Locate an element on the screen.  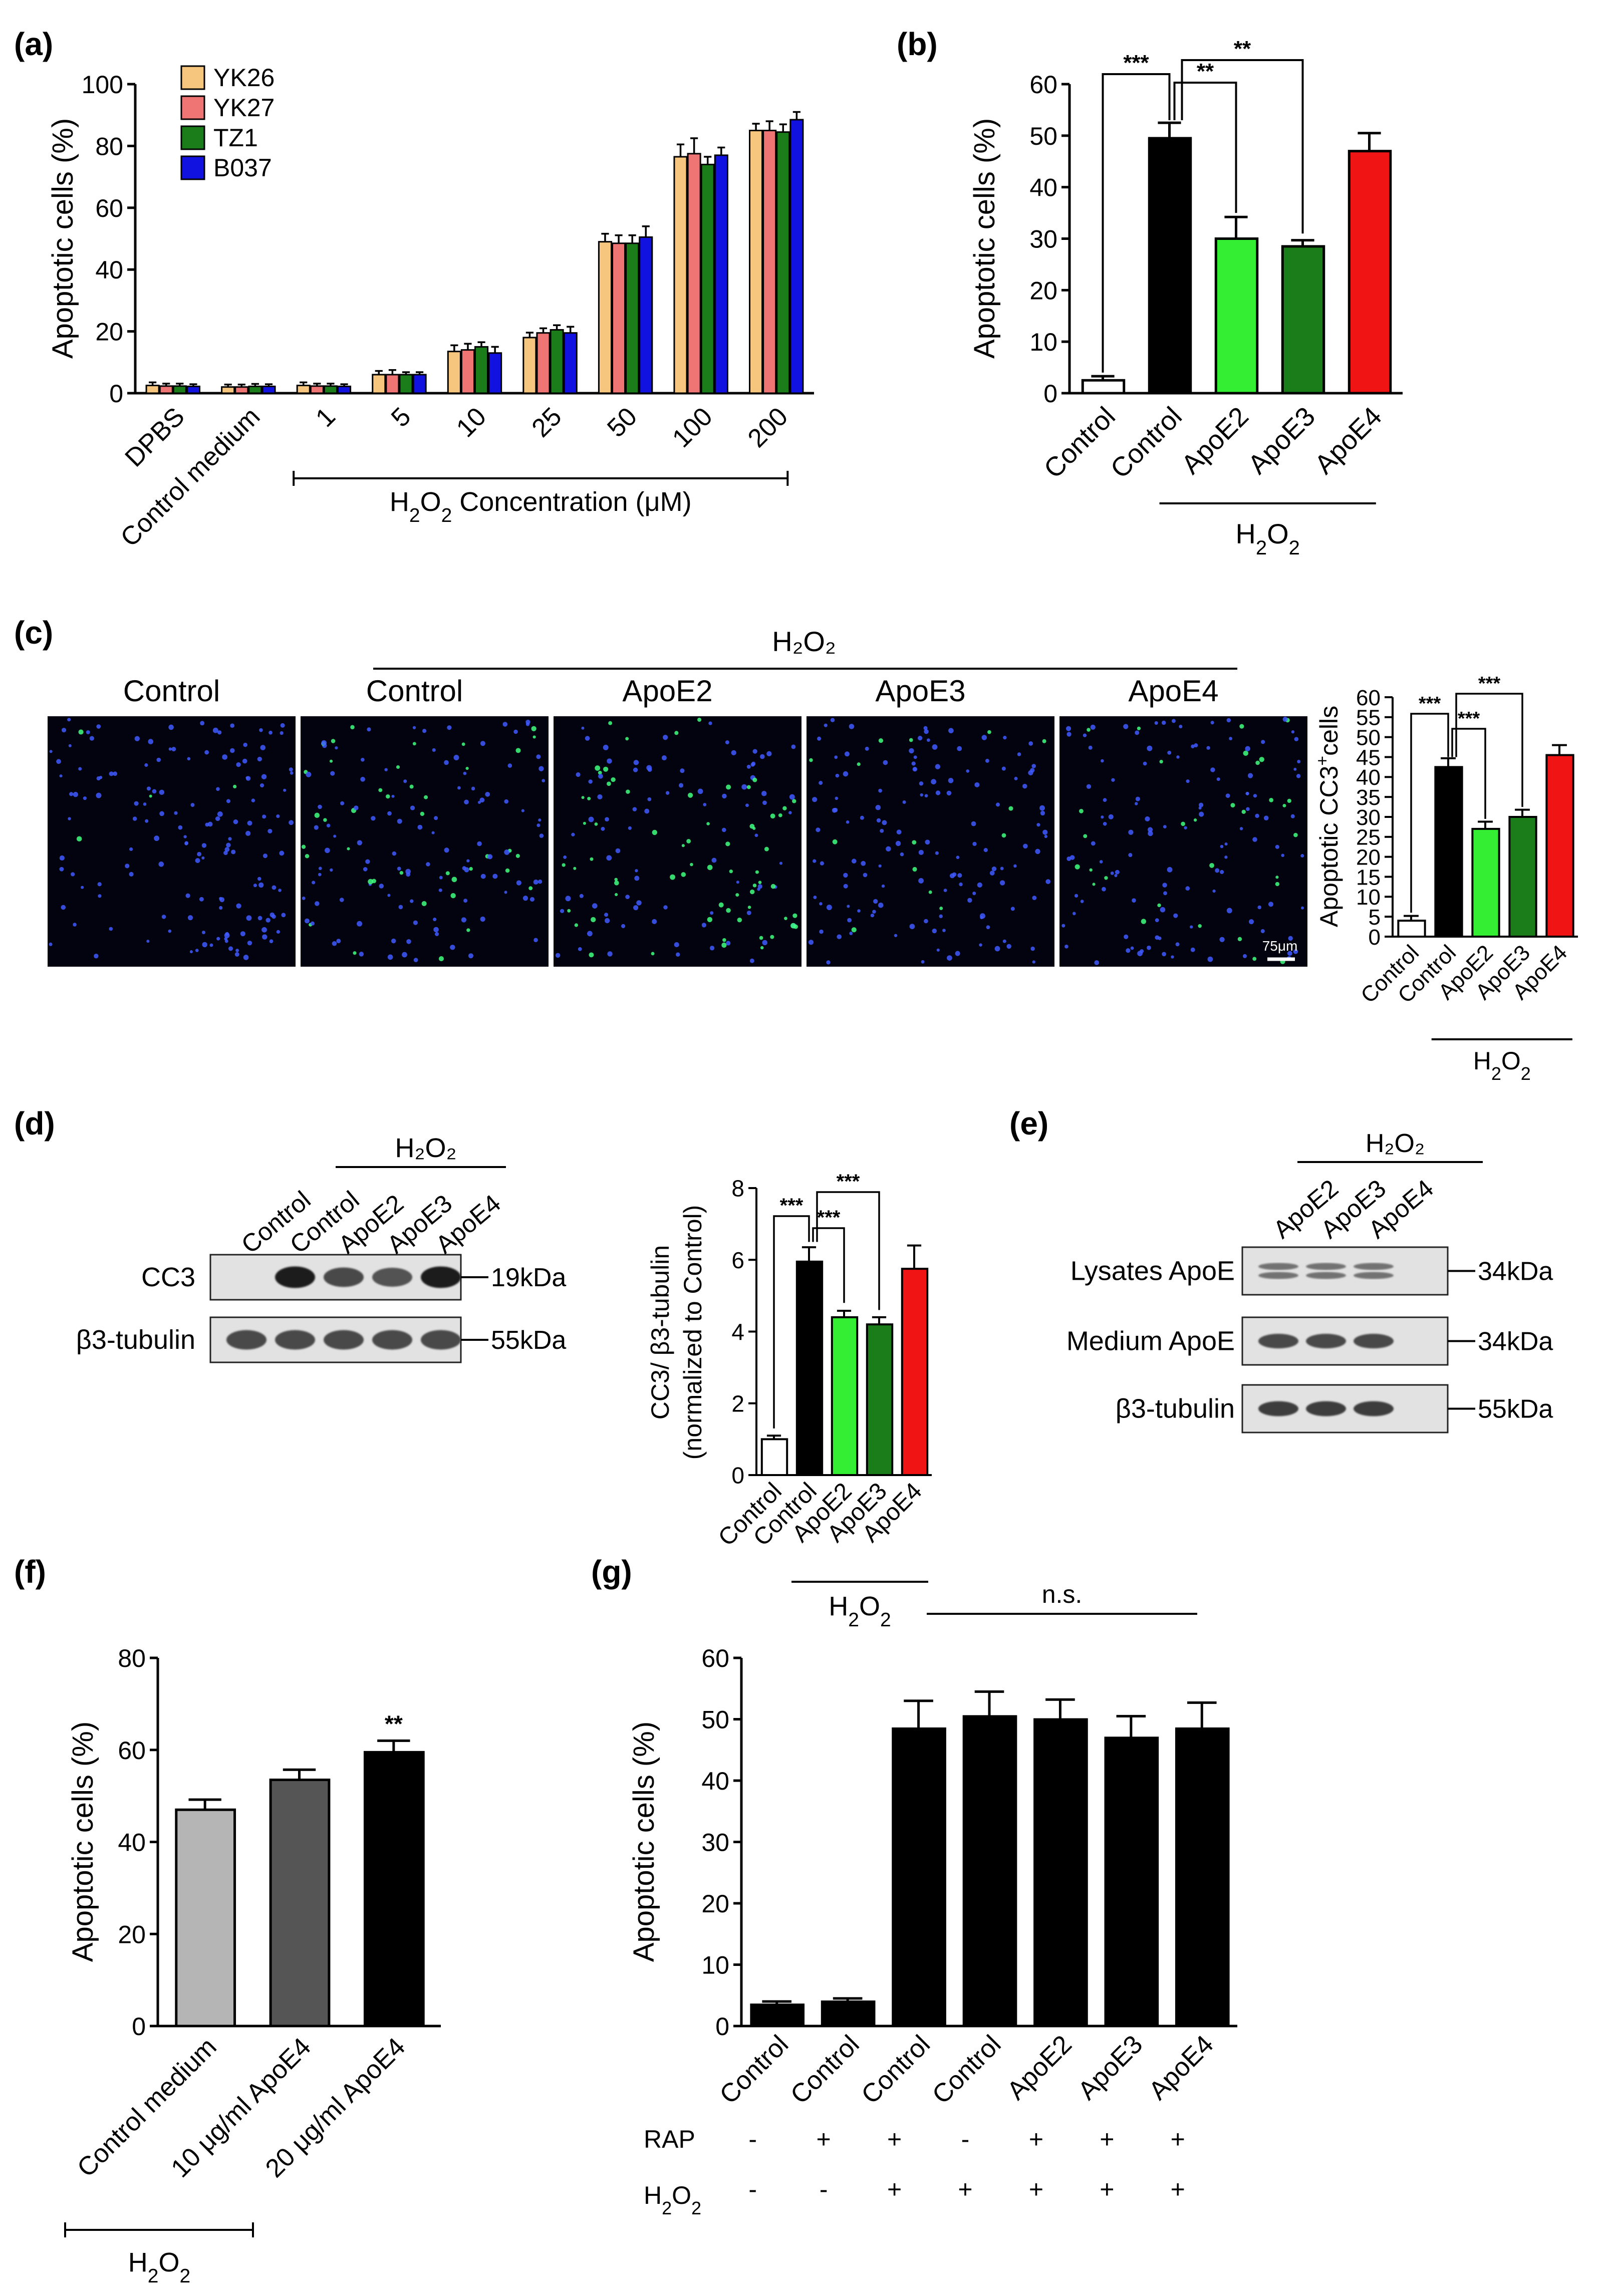
y-tick-label: 45 is located at coordinates (1368, 757).